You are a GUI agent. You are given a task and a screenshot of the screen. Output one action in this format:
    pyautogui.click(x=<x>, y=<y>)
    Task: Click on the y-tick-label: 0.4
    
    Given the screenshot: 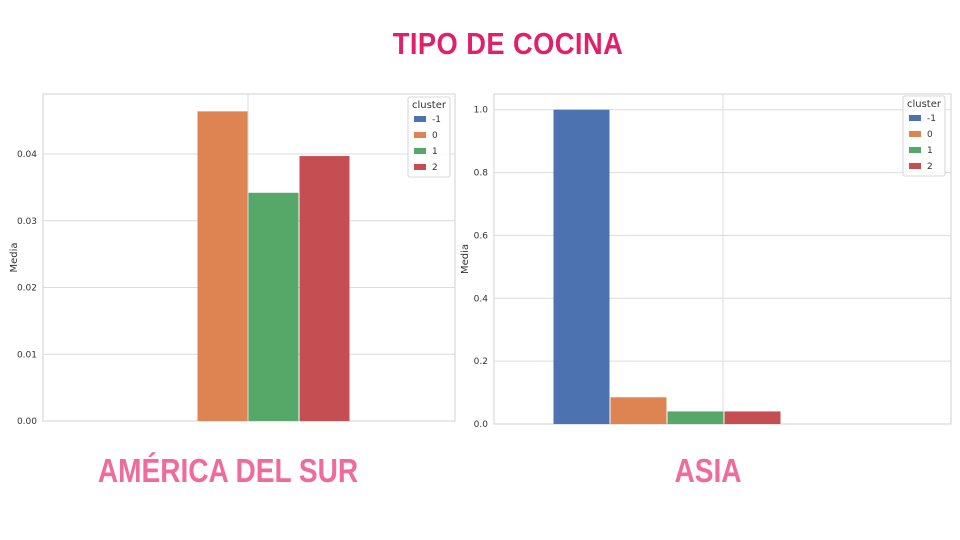 What is the action you would take?
    pyautogui.click(x=481, y=299)
    